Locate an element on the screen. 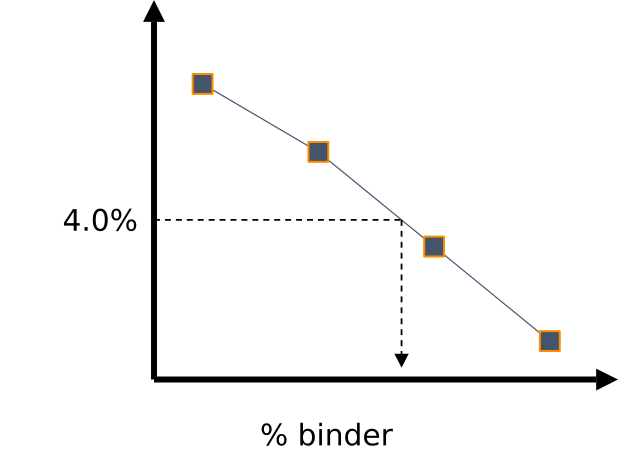 The height and width of the screenshot is (464, 618). x-axis-title: % binder is located at coordinates (327, 434).